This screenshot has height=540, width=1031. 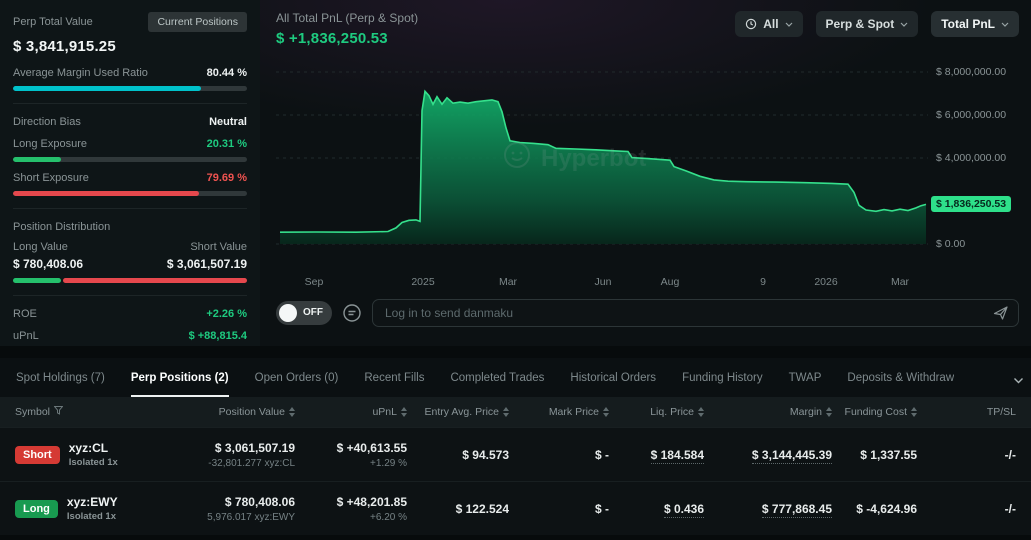 I want to click on col-label: Funding Cost, so click(x=875, y=412).